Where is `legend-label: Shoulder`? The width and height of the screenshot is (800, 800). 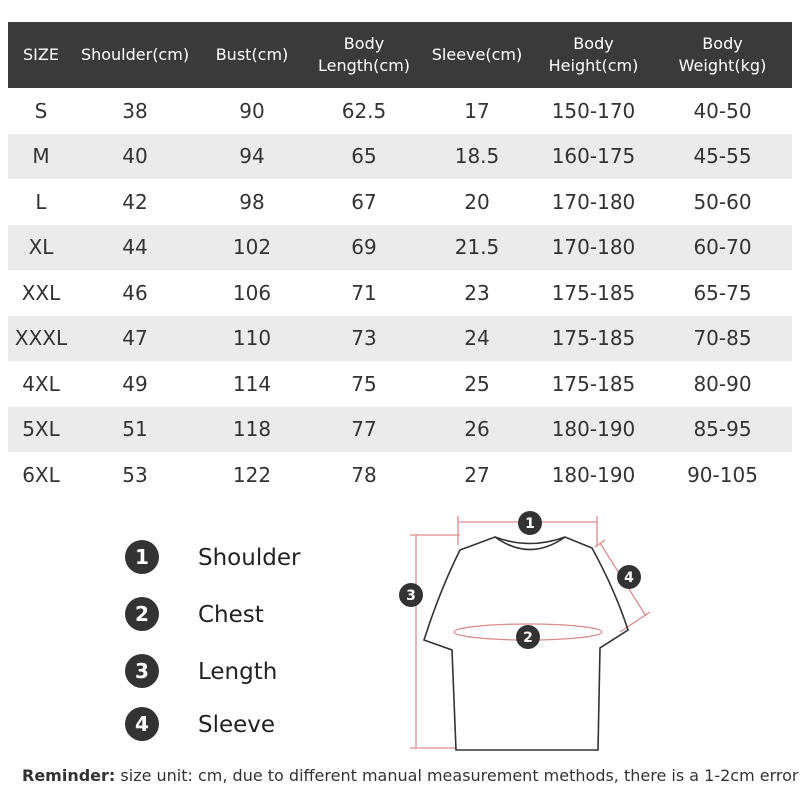 legend-label: Shoulder is located at coordinates (249, 558).